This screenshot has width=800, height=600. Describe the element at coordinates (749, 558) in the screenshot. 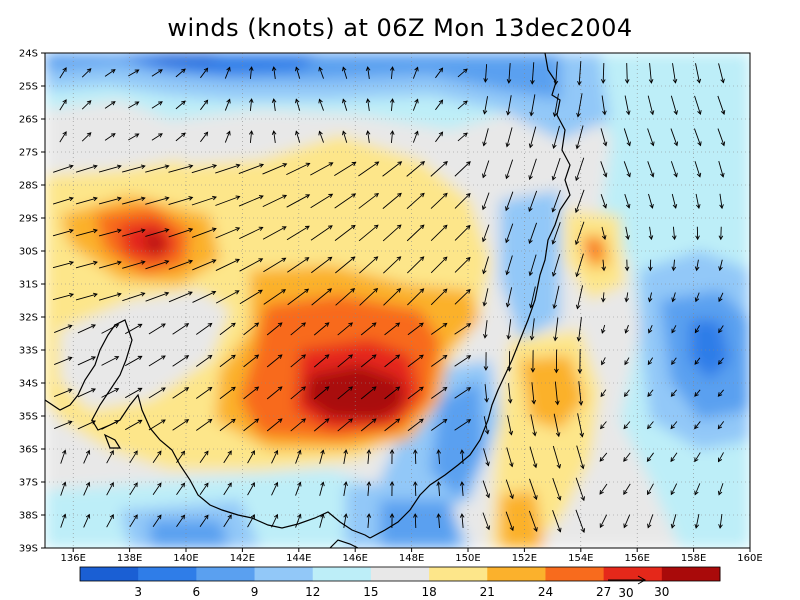

I see `lon-label: 160E` at that location.